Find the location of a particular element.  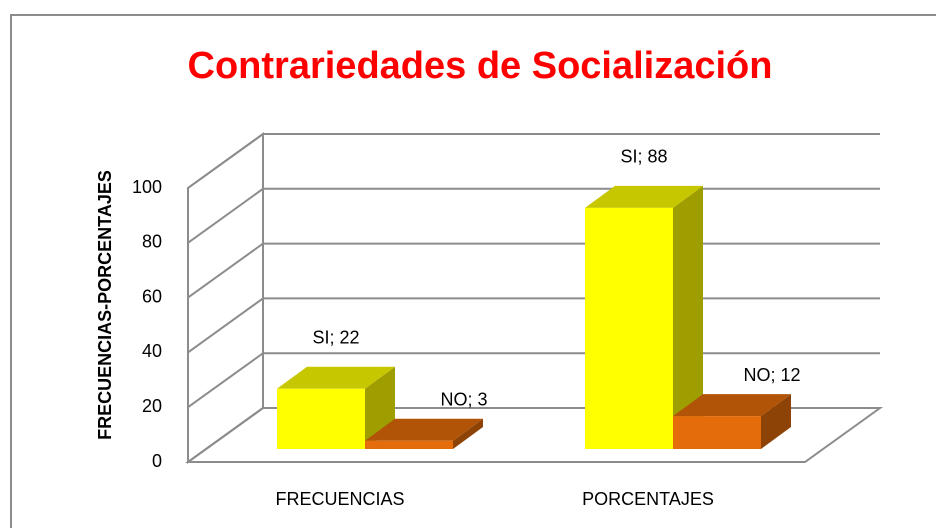

y-tick-label: 80 is located at coordinates (152, 242).